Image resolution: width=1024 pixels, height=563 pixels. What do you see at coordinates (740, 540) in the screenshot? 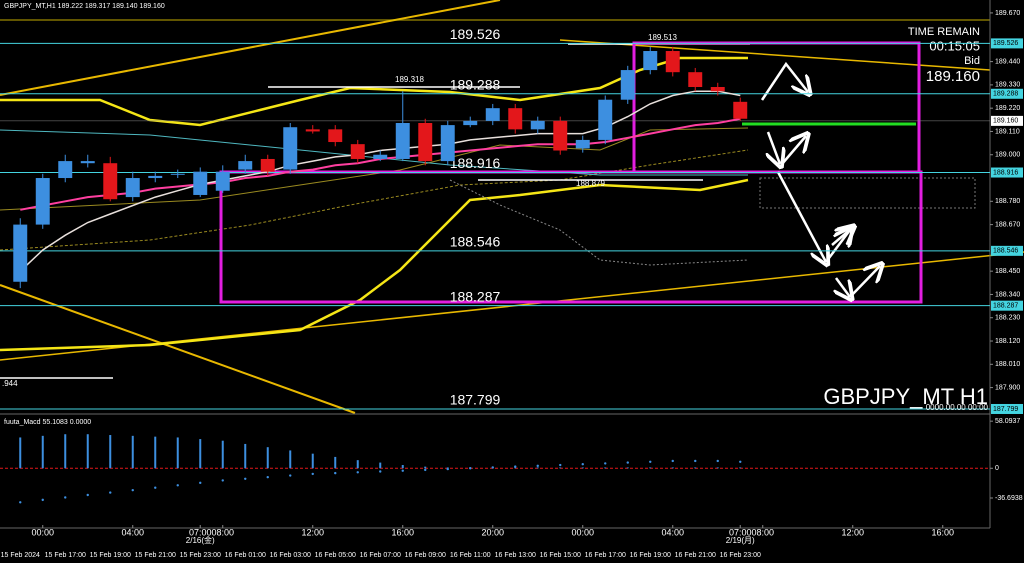
I see `date-label: 2/19(月)` at bounding box center [740, 540].